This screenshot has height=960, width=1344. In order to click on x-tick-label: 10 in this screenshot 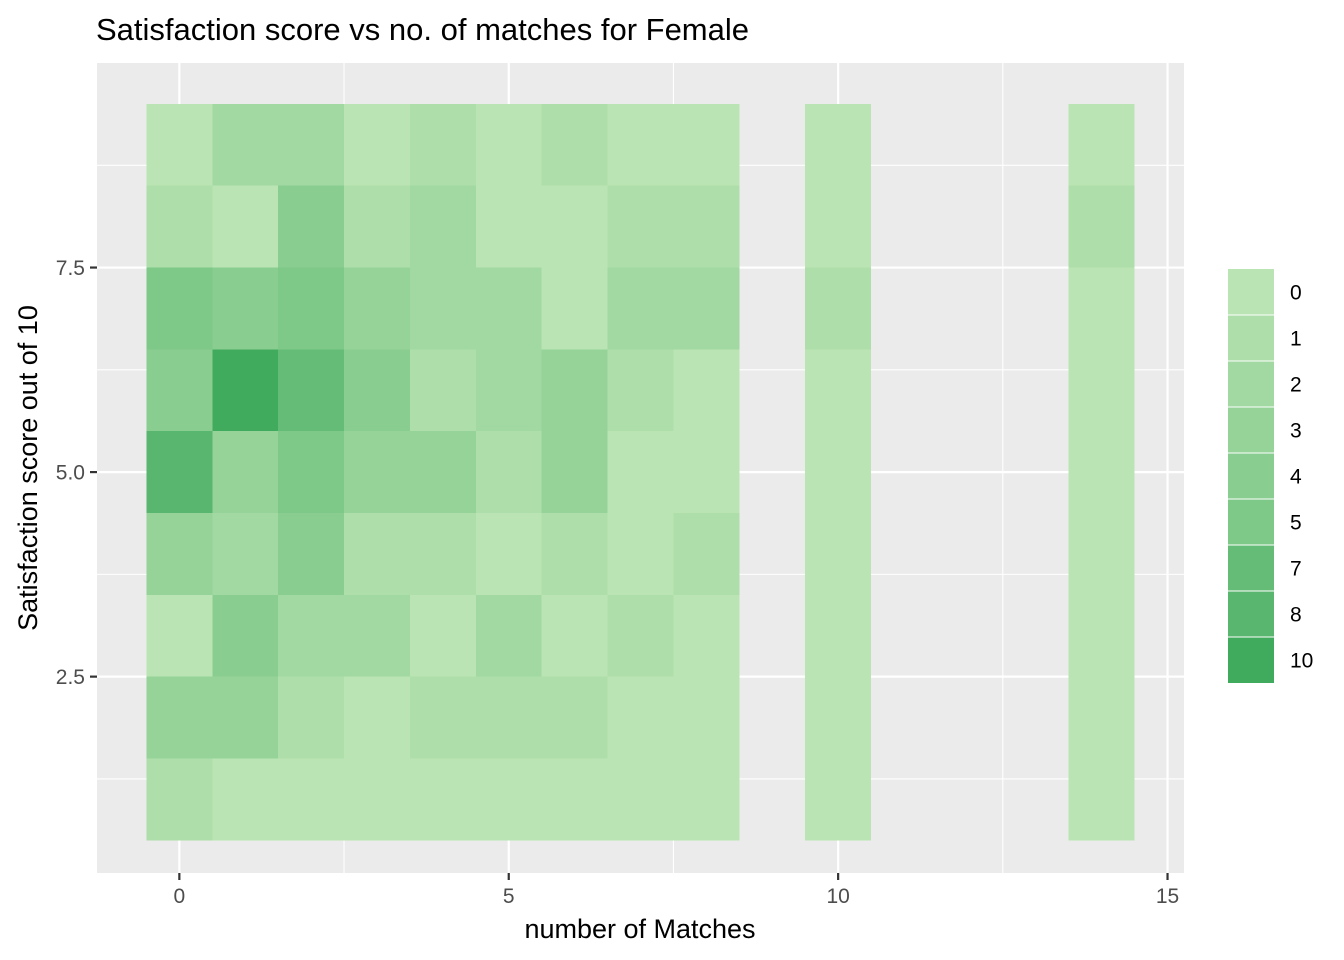, I will do `click(837, 896)`.